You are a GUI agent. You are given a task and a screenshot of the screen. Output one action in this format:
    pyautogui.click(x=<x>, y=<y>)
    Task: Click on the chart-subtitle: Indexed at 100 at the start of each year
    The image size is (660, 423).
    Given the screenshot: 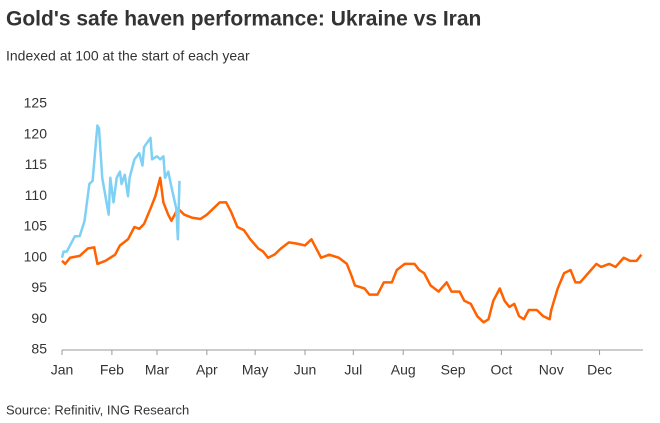 What is the action you would take?
    pyautogui.click(x=128, y=56)
    